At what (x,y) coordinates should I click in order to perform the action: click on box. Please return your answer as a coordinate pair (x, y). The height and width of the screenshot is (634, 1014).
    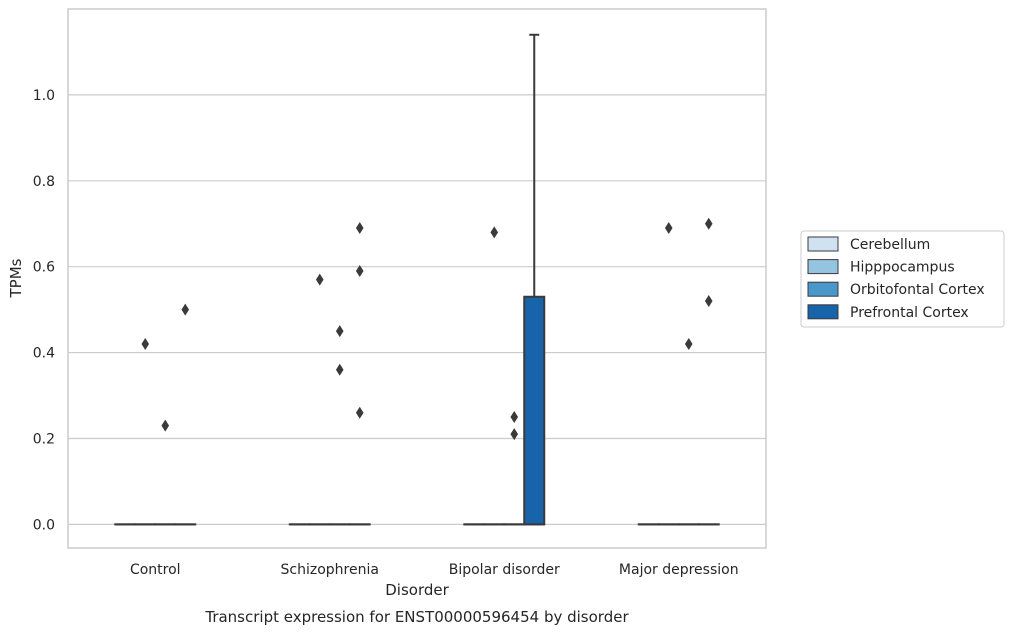
    Looking at the image, I should click on (534, 410).